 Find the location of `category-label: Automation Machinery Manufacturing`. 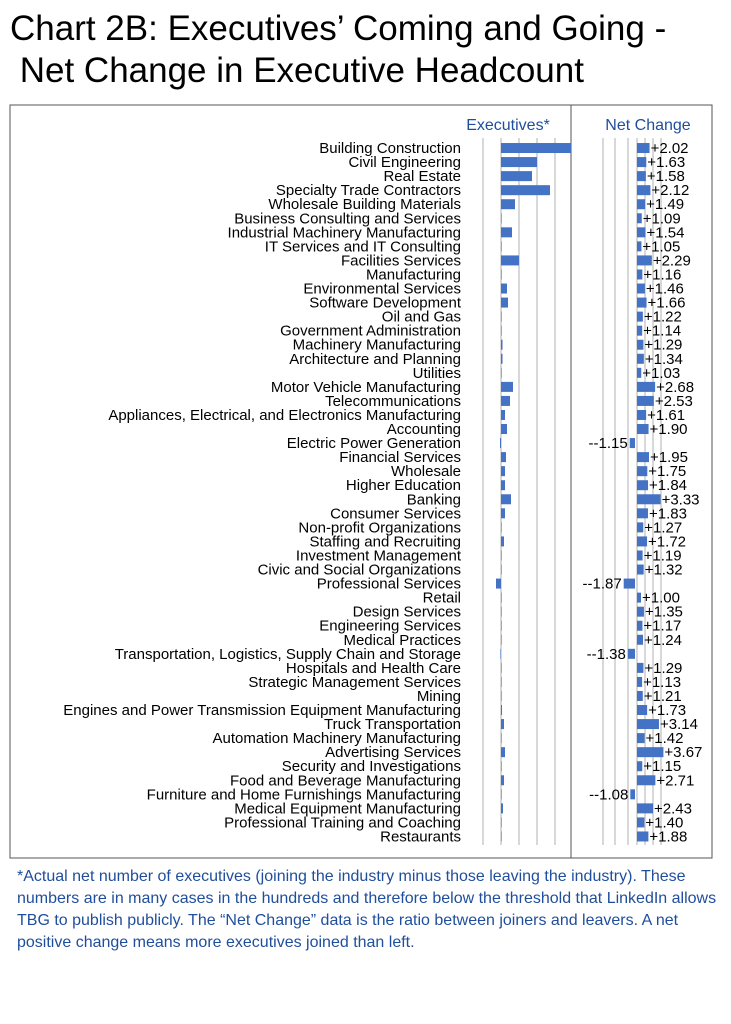

category-label: Automation Machinery Manufacturing is located at coordinates (337, 738).